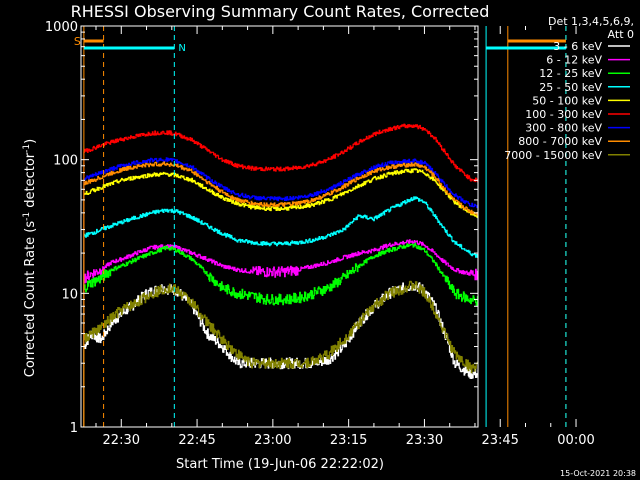 Image resolution: width=640 pixels, height=480 pixels. What do you see at coordinates (272, 440) in the screenshot?
I see `x-tick-label-2: 23:00` at bounding box center [272, 440].